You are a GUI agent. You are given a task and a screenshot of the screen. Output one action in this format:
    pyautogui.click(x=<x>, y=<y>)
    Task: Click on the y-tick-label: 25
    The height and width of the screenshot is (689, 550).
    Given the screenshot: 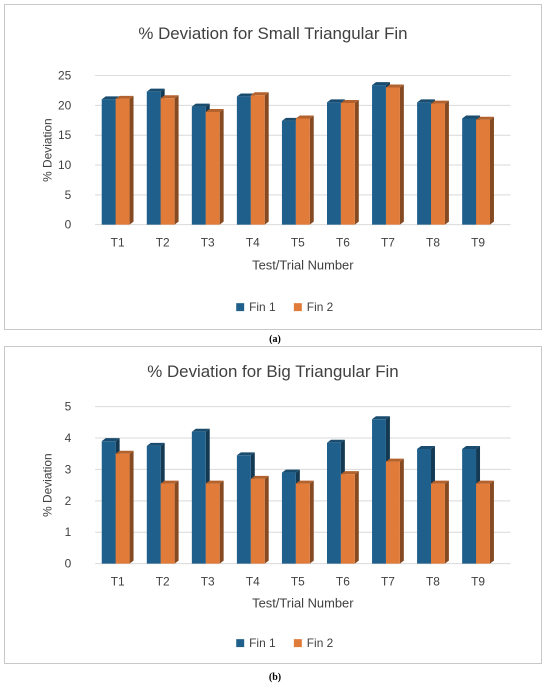 What is the action you would take?
    pyautogui.click(x=65, y=76)
    